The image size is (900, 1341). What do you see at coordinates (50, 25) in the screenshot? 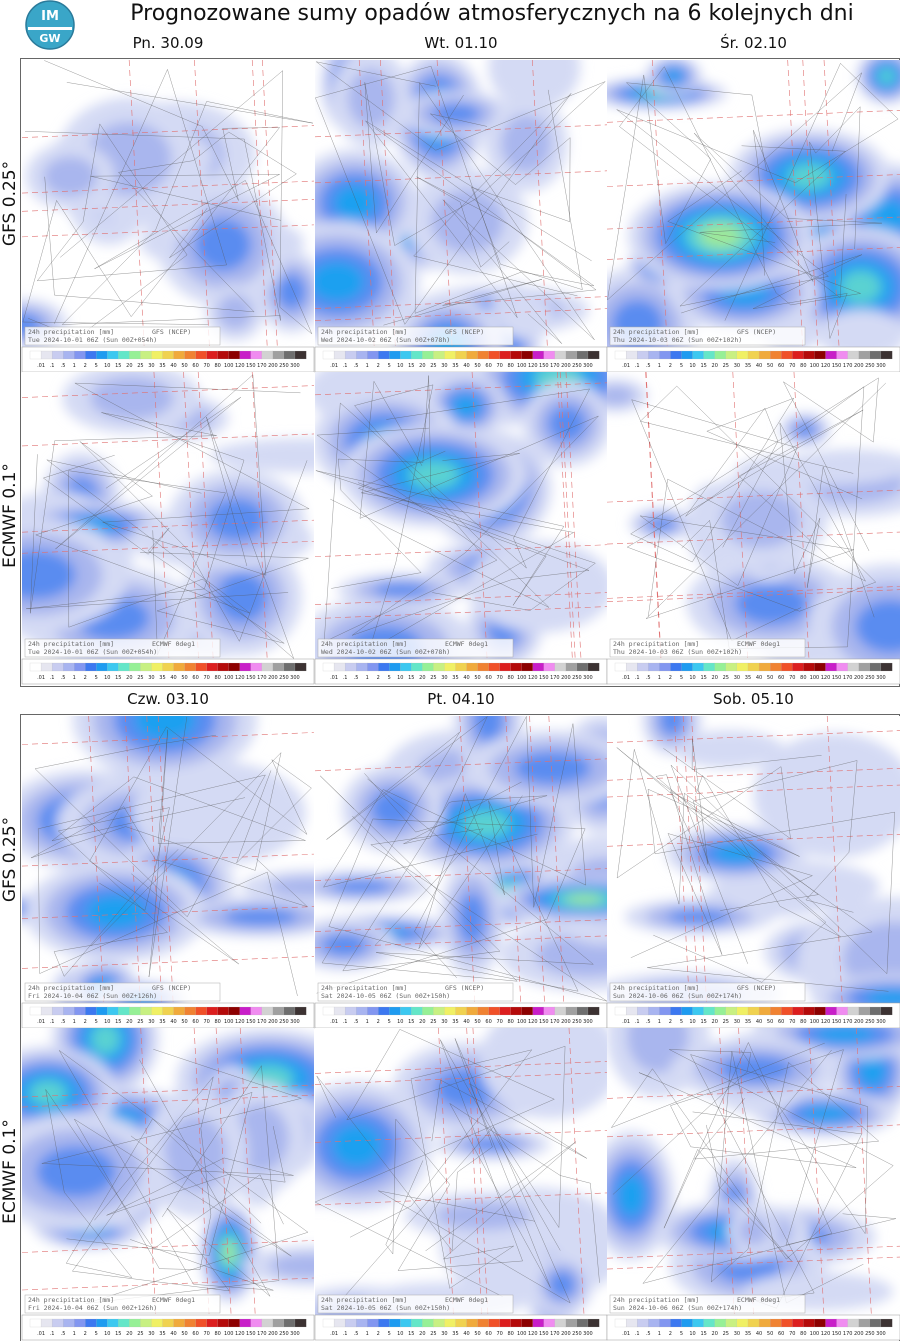
I see `logo: IM GW` at bounding box center [50, 25].